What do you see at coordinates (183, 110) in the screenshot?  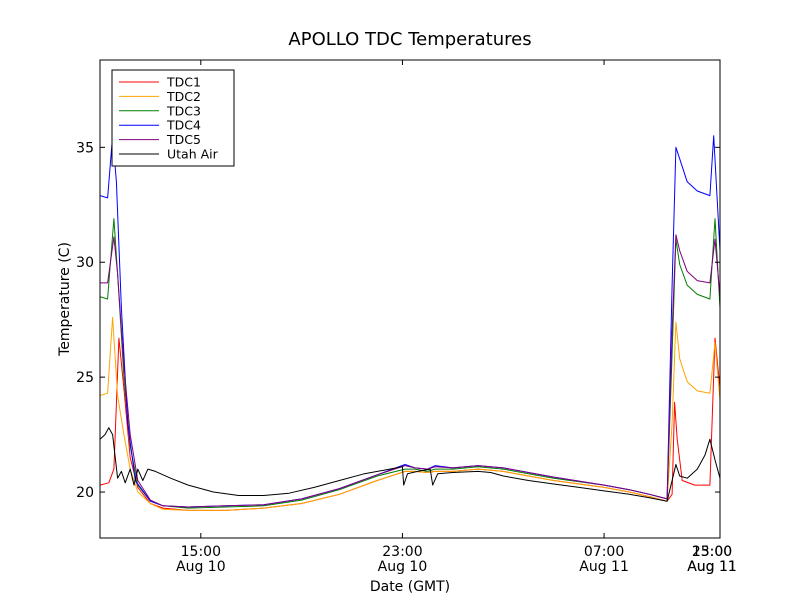 I see `legend-label-tdc3: TDC3` at bounding box center [183, 110].